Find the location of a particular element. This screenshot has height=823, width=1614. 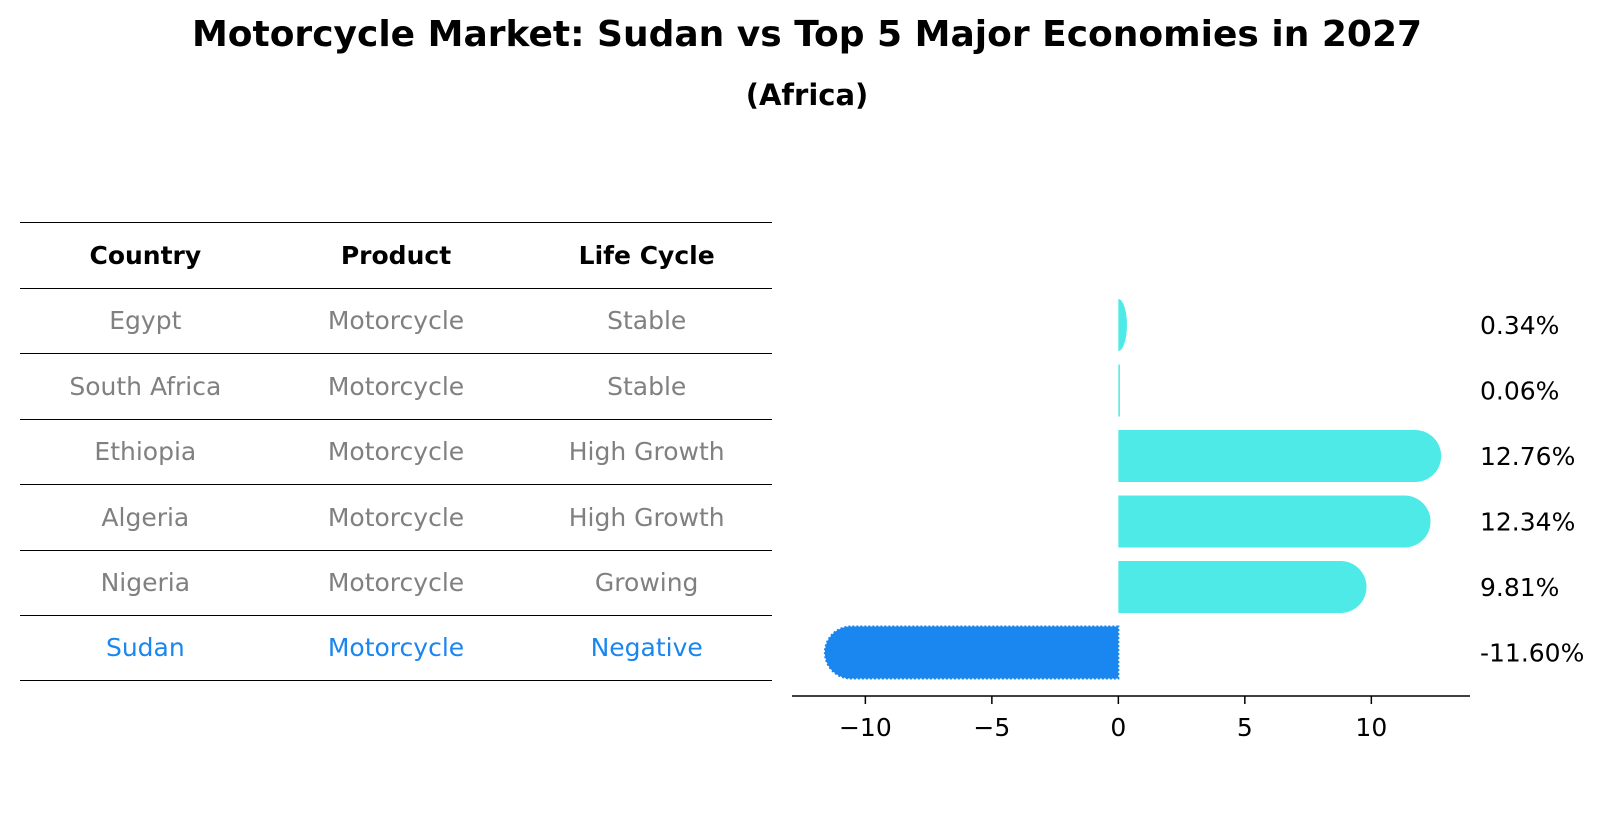

cell-life-cycle: Growing is located at coordinates (646, 583).